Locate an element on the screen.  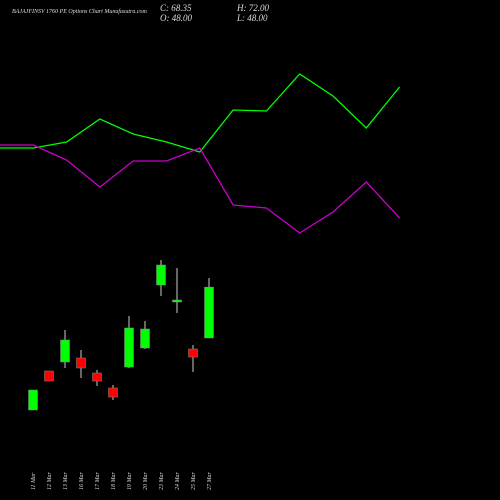
x-tick-label: 18 Mar is located at coordinates (114, 481).